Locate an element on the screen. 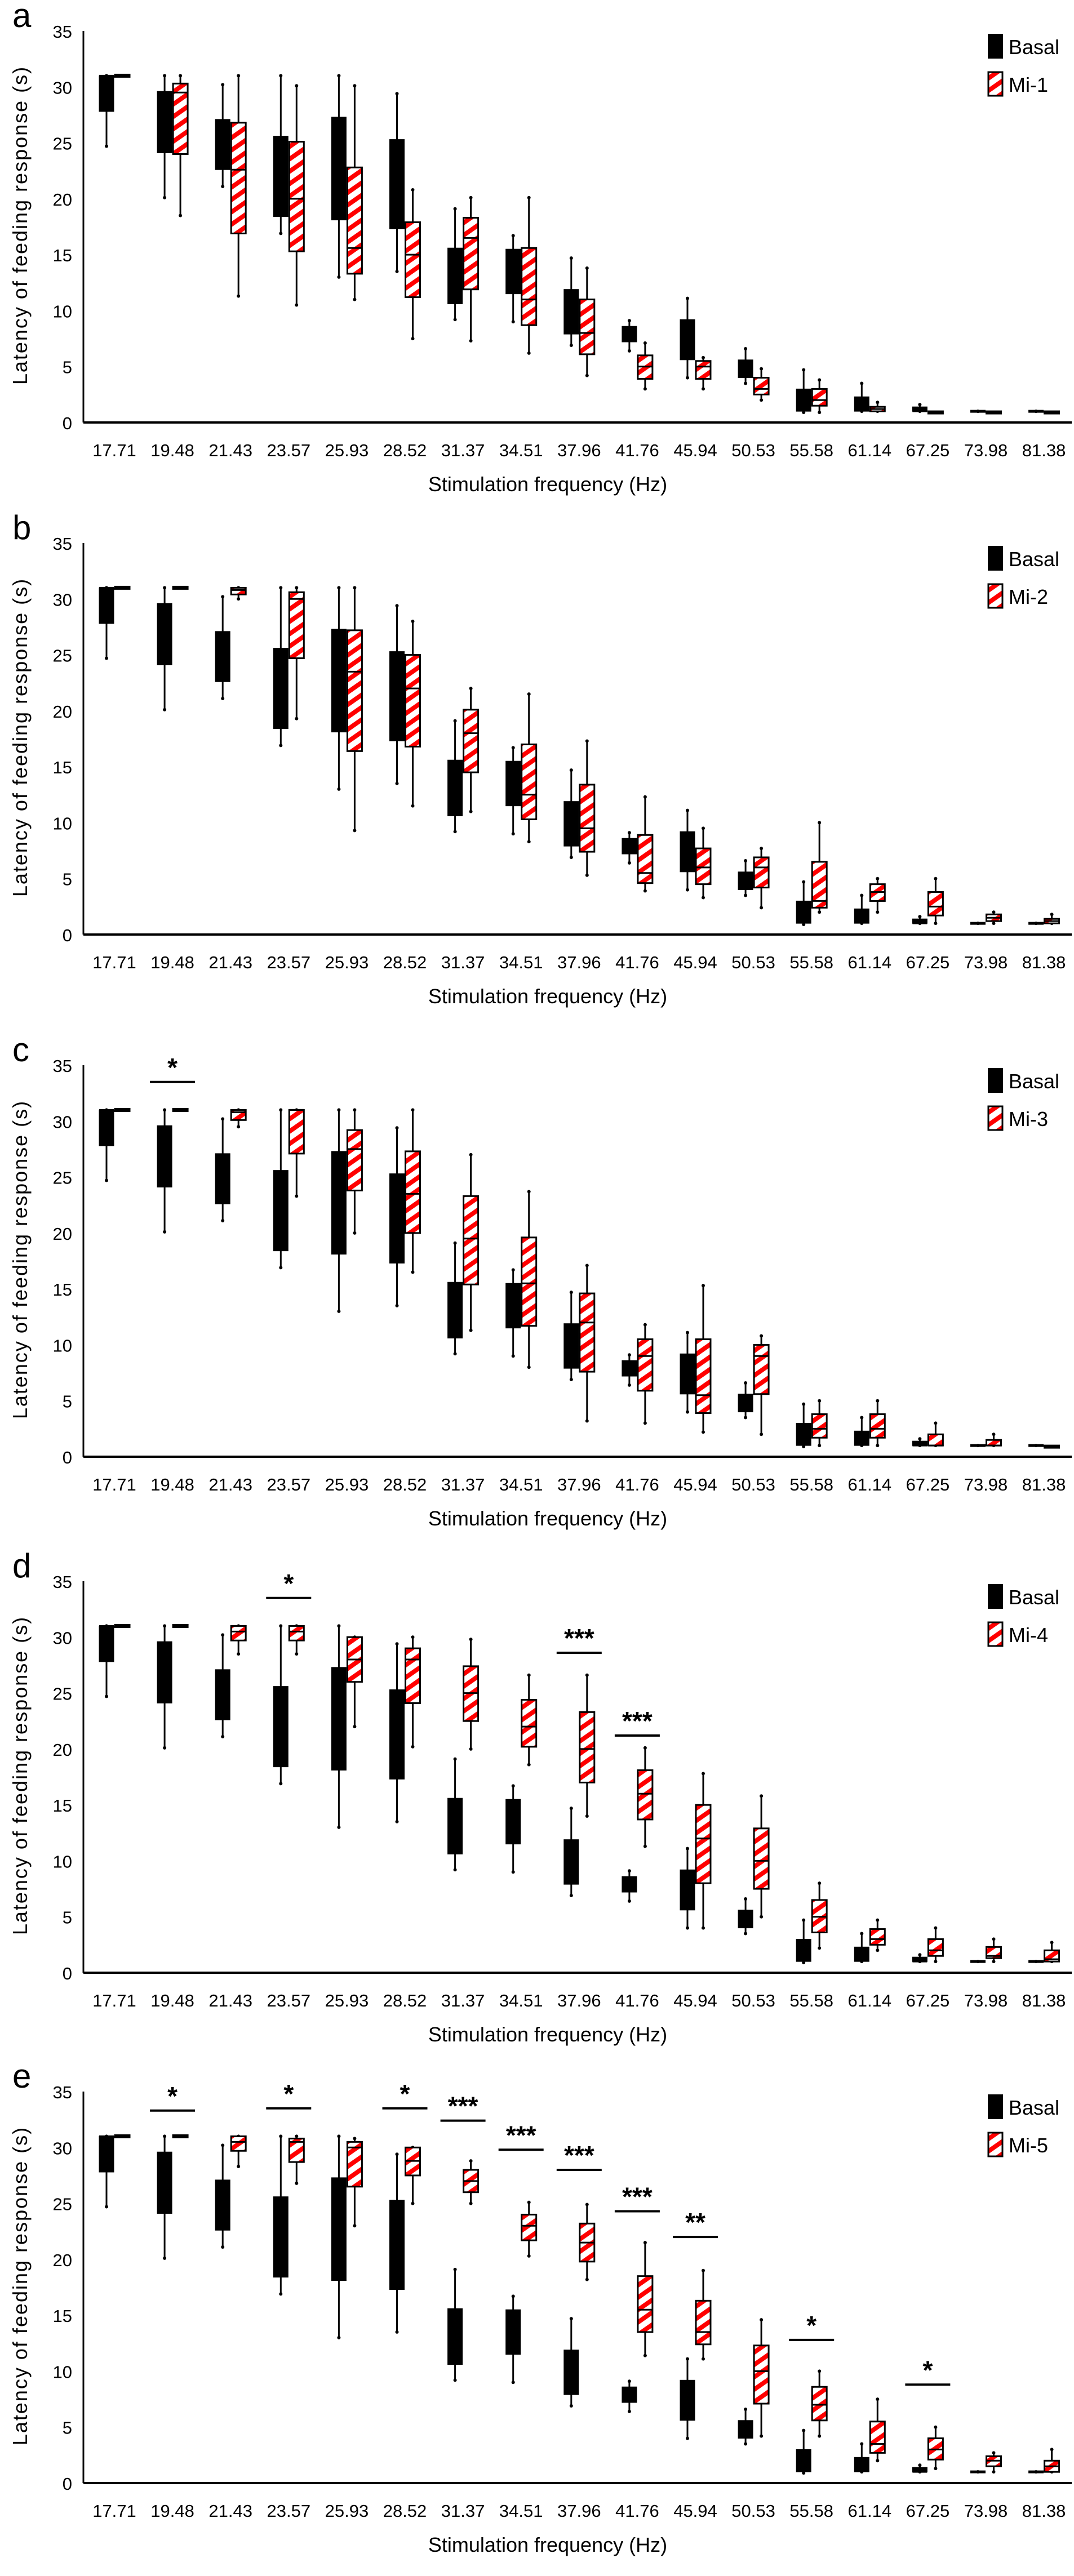 Image resolution: width=1074 pixels, height=2576 pixels. basal-box-61.14 is located at coordinates (861, 1432).